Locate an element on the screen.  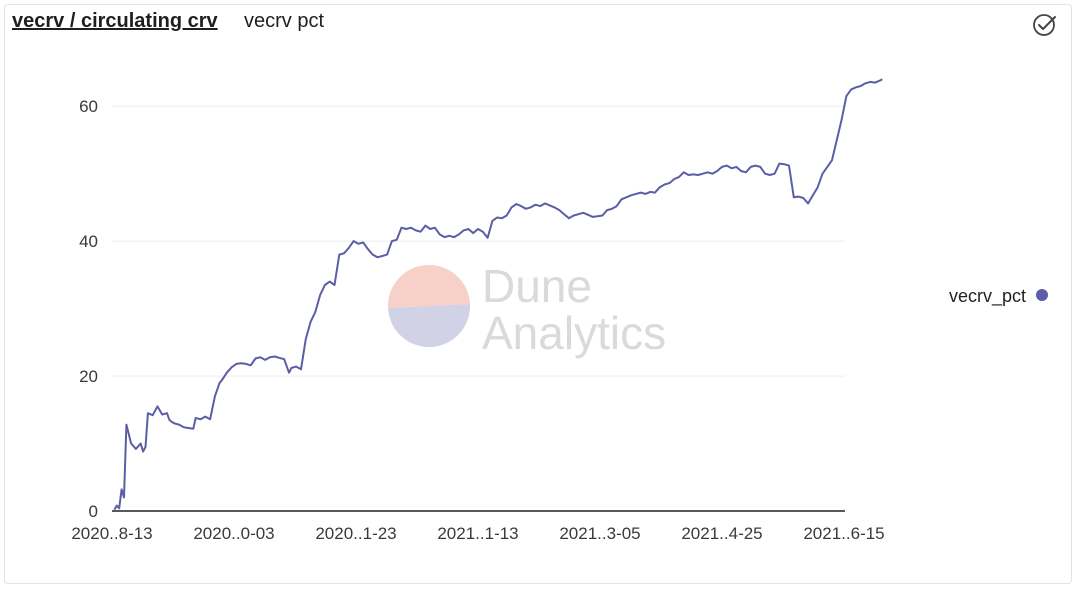
x-tick-label: 2021..6-15 is located at coordinates (843, 533).